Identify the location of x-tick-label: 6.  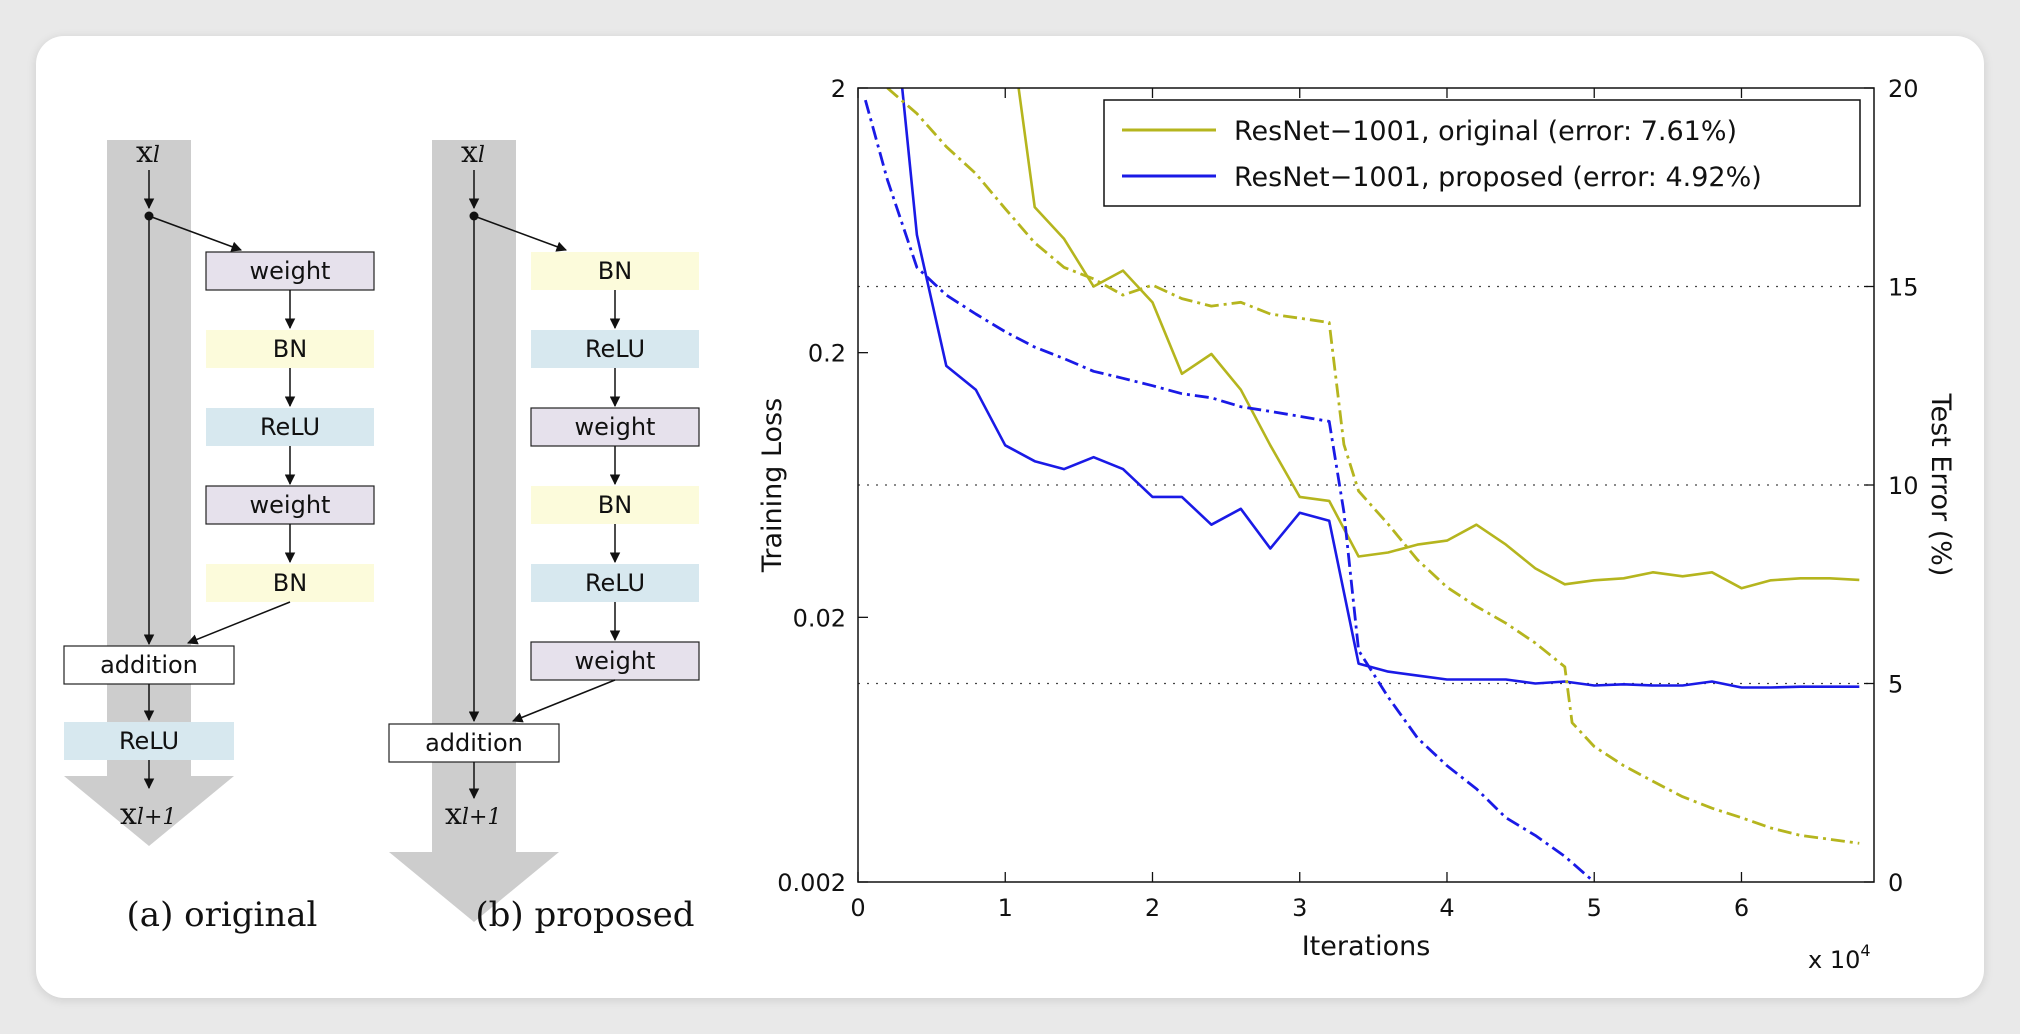
(1741, 908).